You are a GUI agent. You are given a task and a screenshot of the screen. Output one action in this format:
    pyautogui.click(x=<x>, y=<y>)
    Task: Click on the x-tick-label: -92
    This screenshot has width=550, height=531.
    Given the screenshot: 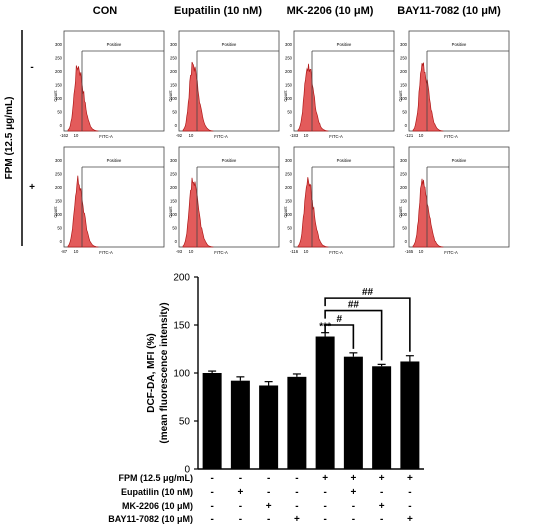 What is the action you would take?
    pyautogui.click(x=179, y=135)
    